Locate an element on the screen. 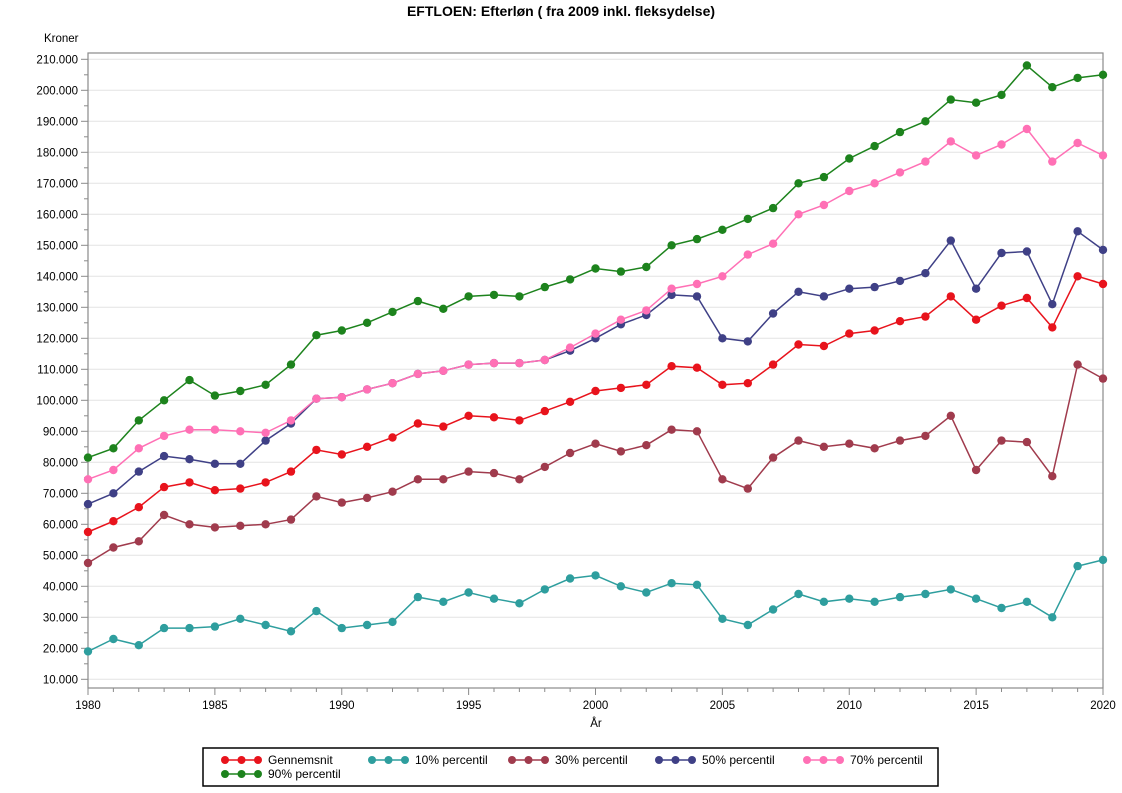  x-tick-label: 2005 is located at coordinates (723, 706).